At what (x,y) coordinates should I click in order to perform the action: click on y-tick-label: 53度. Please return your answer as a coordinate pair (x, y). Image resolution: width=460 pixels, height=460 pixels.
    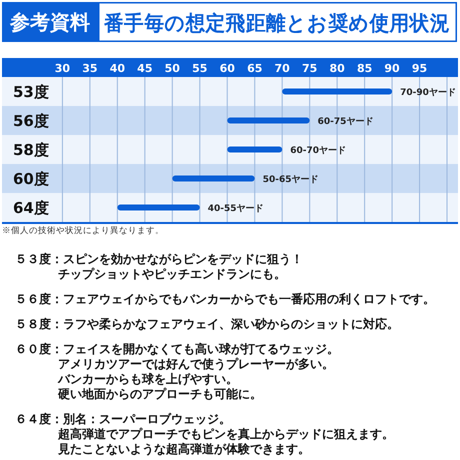
    Looking at the image, I should click on (31, 92).